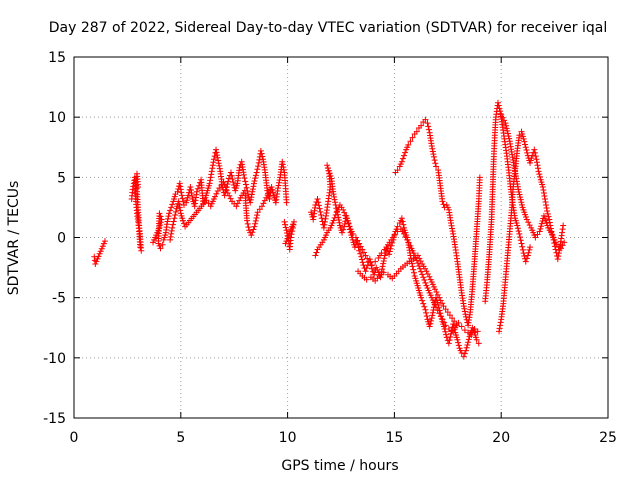 This screenshot has height=480, width=640. What do you see at coordinates (54, 238) in the screenshot?
I see `y-tick-labels: -15 -10 -5 0 5 10 15` at bounding box center [54, 238].